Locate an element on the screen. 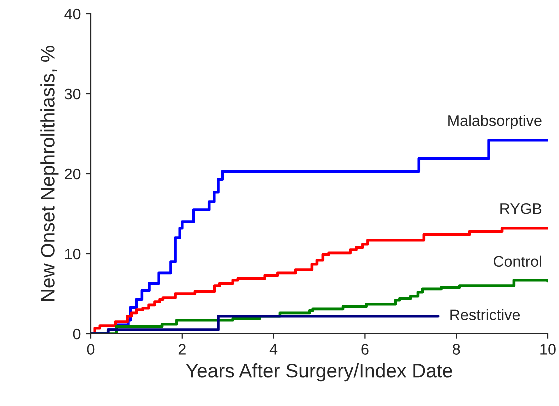 Image resolution: width=559 pixels, height=406 pixels. series-label: RYGB is located at coordinates (521, 208).